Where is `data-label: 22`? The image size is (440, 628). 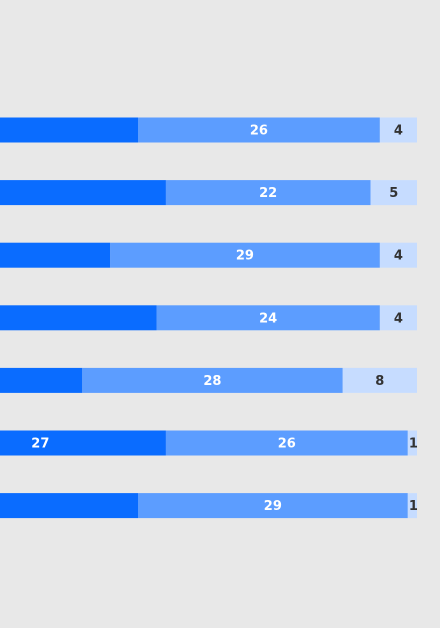 data-label: 22 is located at coordinates (268, 193).